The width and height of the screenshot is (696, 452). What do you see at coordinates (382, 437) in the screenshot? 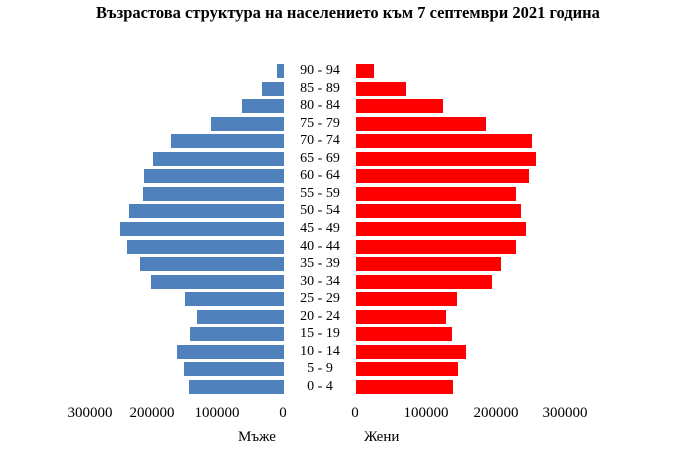
I see `axis-label-females: Жени` at bounding box center [382, 437].